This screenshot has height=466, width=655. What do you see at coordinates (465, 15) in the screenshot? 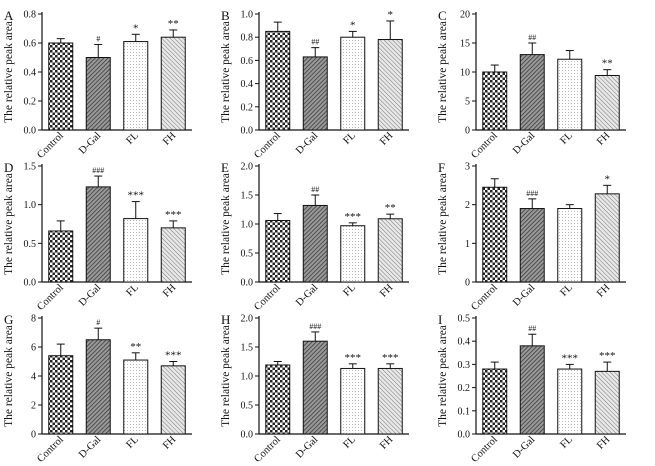
I see `y-tick-label: 20` at bounding box center [465, 15].